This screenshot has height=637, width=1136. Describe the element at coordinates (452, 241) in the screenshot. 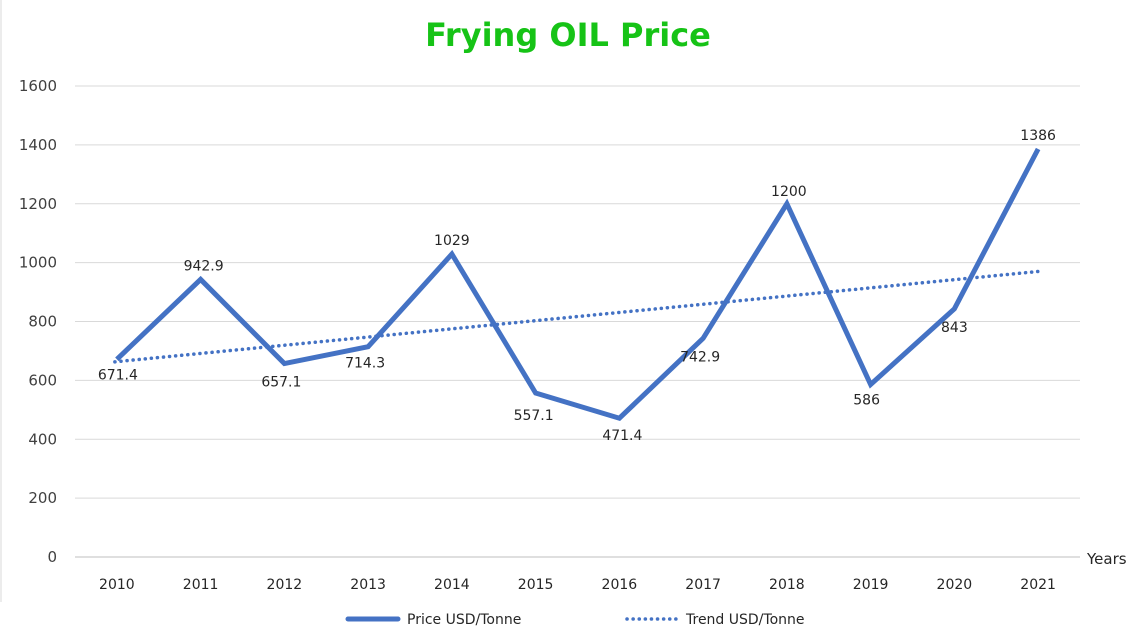

I see `data-label: 1029` at that location.